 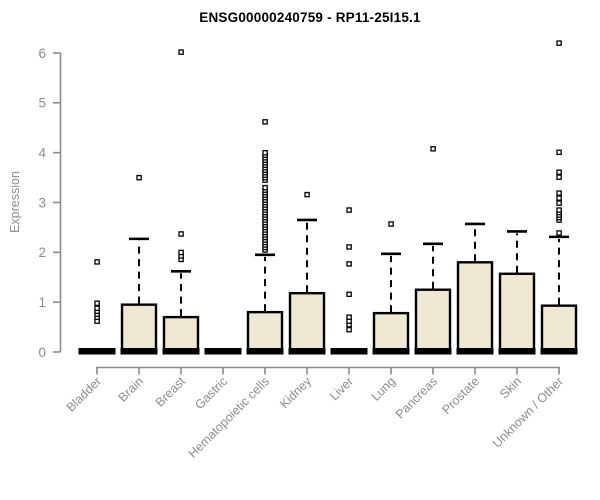 What do you see at coordinates (171, 392) in the screenshot?
I see `x-tick-label: Breast` at bounding box center [171, 392].